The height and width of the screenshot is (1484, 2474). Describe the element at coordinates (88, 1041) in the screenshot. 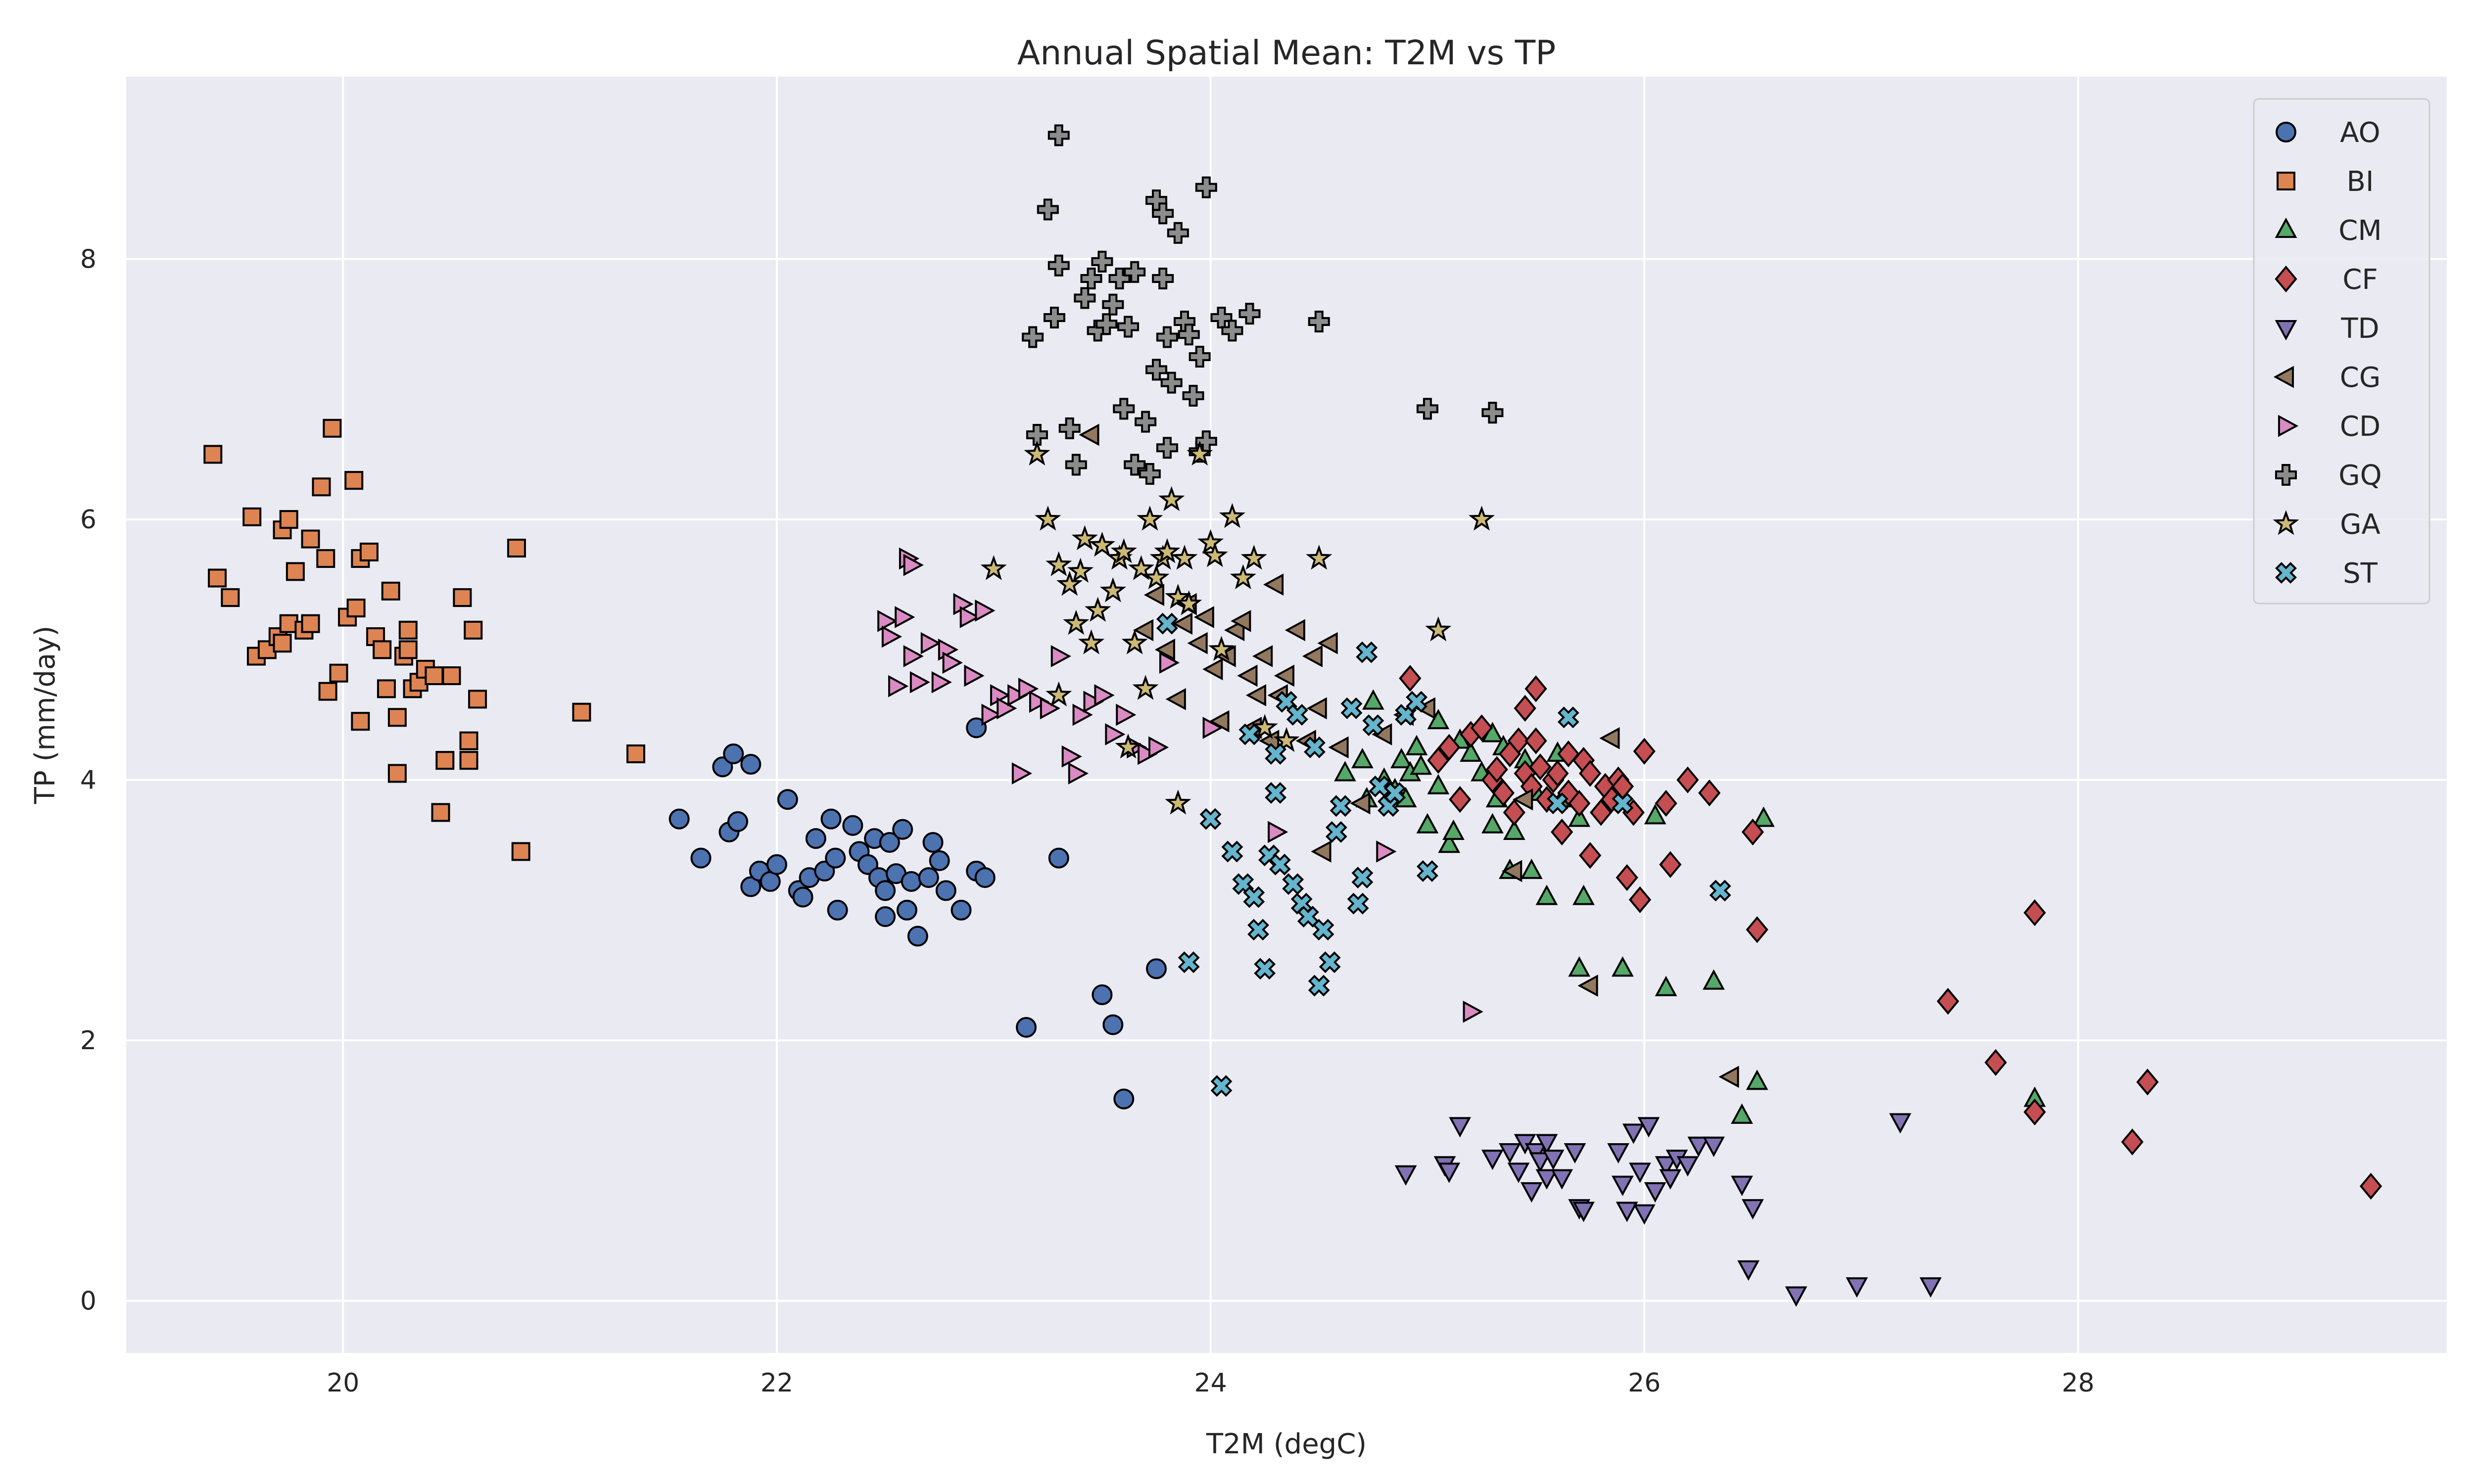

I see `y-tick-label: 2` at that location.